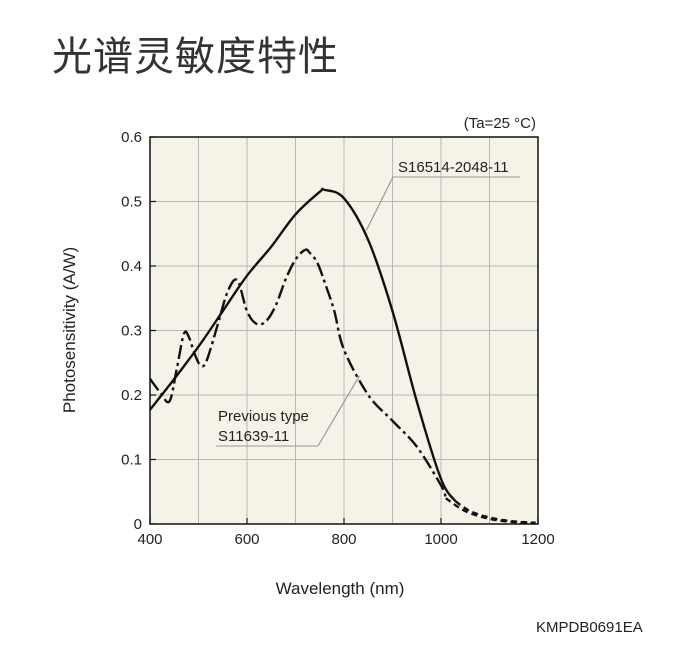 This screenshot has width=690, height=658. Describe the element at coordinates (131, 137) in the screenshot. I see `y-tick-label: 0.6` at that location.